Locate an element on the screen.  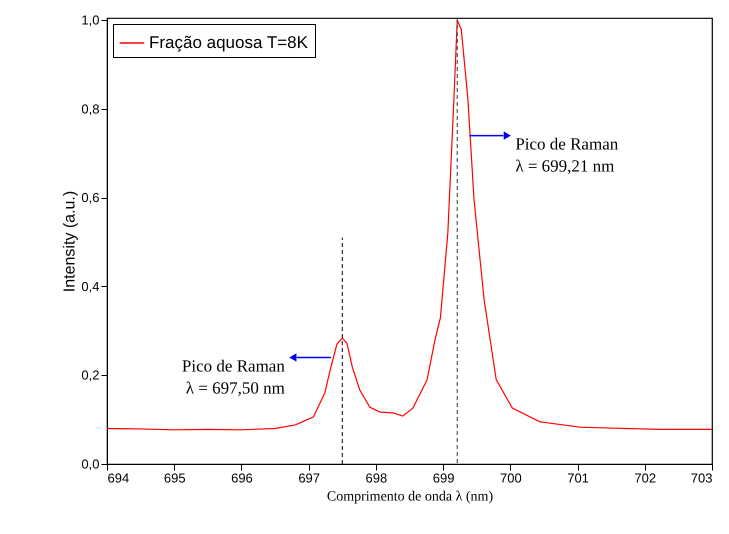
x-tick-label: 696 is located at coordinates (242, 478).